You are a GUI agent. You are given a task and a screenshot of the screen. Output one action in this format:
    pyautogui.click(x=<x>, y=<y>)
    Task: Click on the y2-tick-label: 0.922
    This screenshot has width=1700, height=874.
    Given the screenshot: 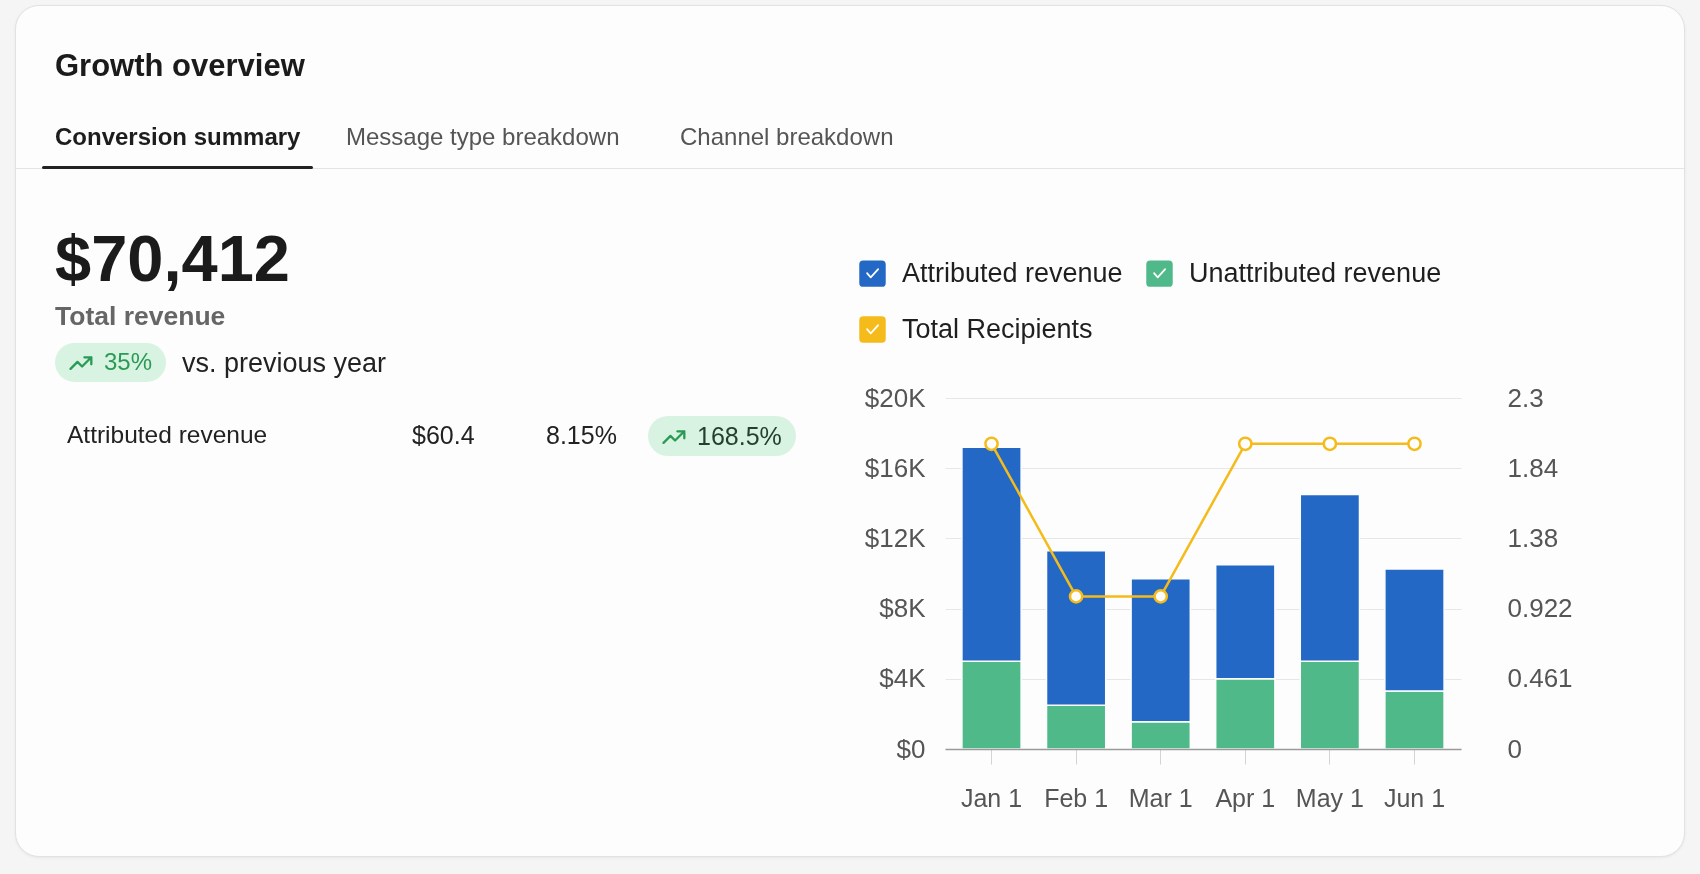 What is the action you would take?
    pyautogui.click(x=1540, y=607)
    